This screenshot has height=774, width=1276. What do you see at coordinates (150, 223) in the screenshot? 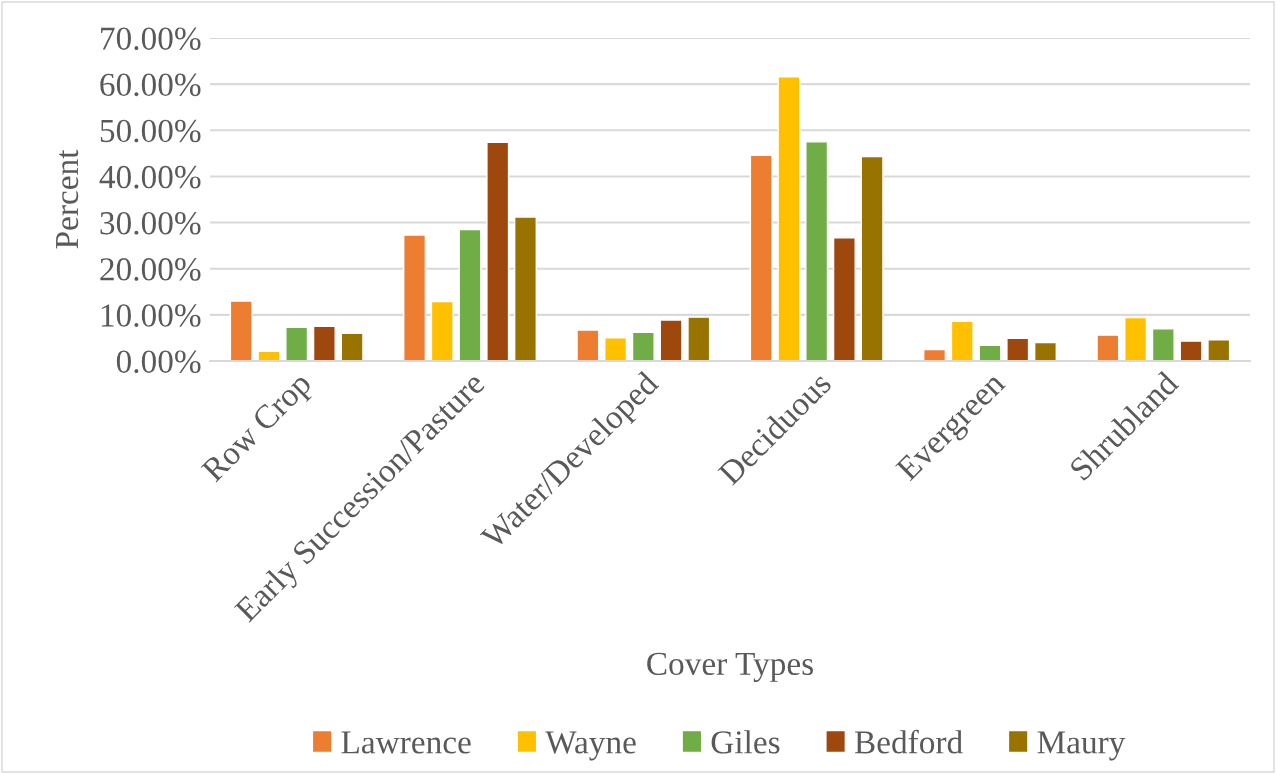
I see `y-tick-label: 30.00%` at bounding box center [150, 223].